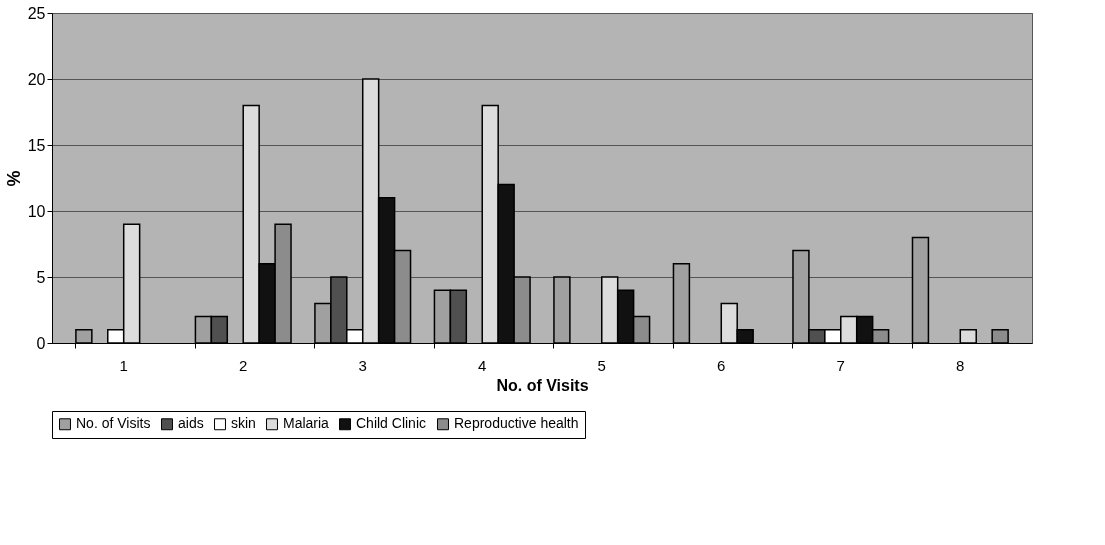 This screenshot has width=1105, height=545. What do you see at coordinates (123, 365) in the screenshot?
I see `x-tick-label: 1` at bounding box center [123, 365].